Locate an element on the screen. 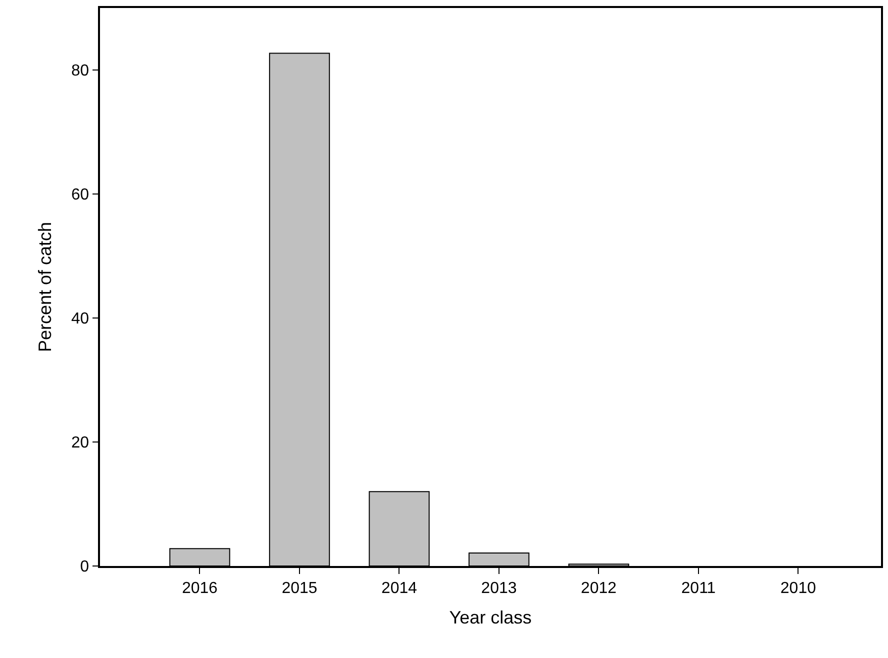 The height and width of the screenshot is (658, 888). x-axis-title: Year class is located at coordinates (490, 618).